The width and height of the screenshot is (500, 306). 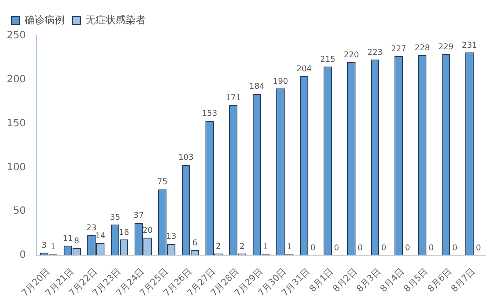 What do you see at coordinates (280, 81) in the screenshot?
I see `data-label: 190` at bounding box center [280, 81].